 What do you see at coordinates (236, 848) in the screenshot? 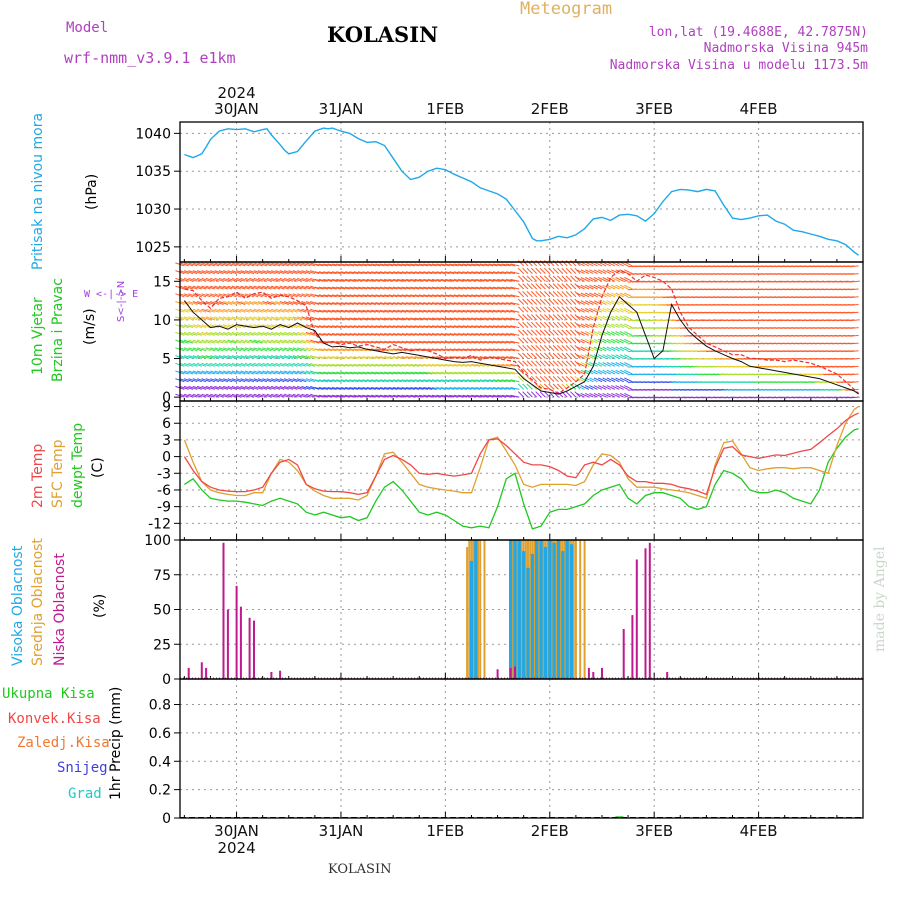
I see `bottom-year-label: 2024` at bounding box center [236, 848].